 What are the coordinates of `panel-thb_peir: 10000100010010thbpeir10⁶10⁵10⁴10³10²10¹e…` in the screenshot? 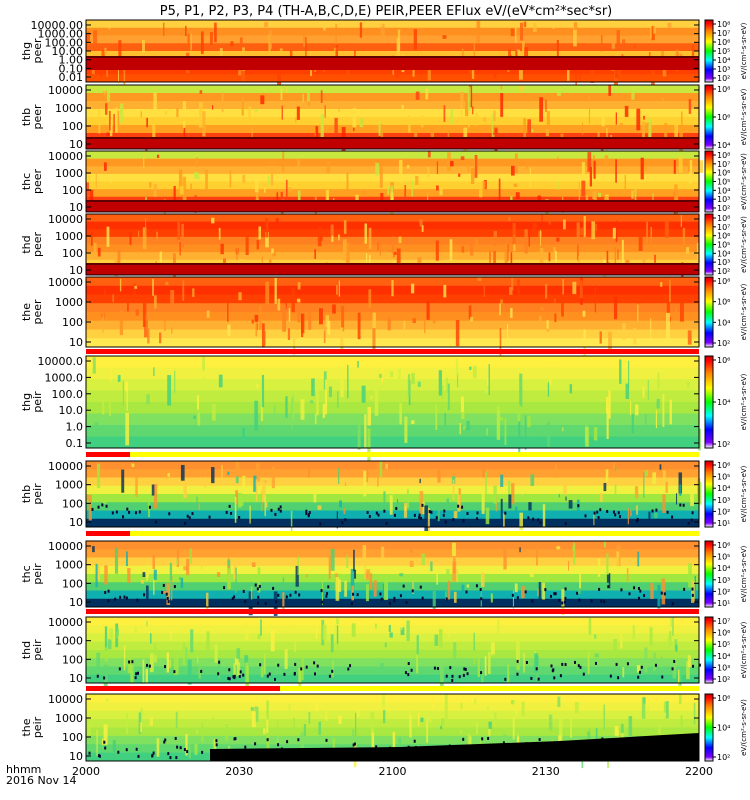 It's located at (384, 498).